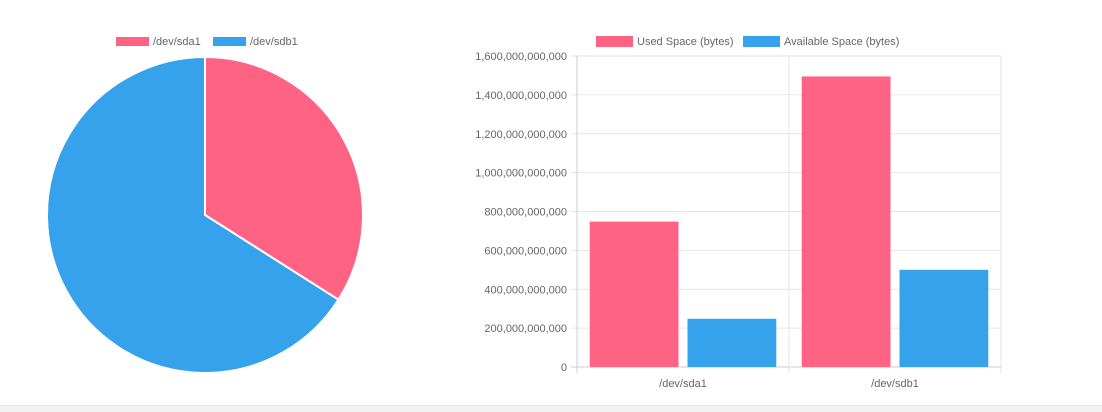  What do you see at coordinates (274, 42) in the screenshot?
I see `pie-legend-label-1: /dev/sdb1` at bounding box center [274, 42].